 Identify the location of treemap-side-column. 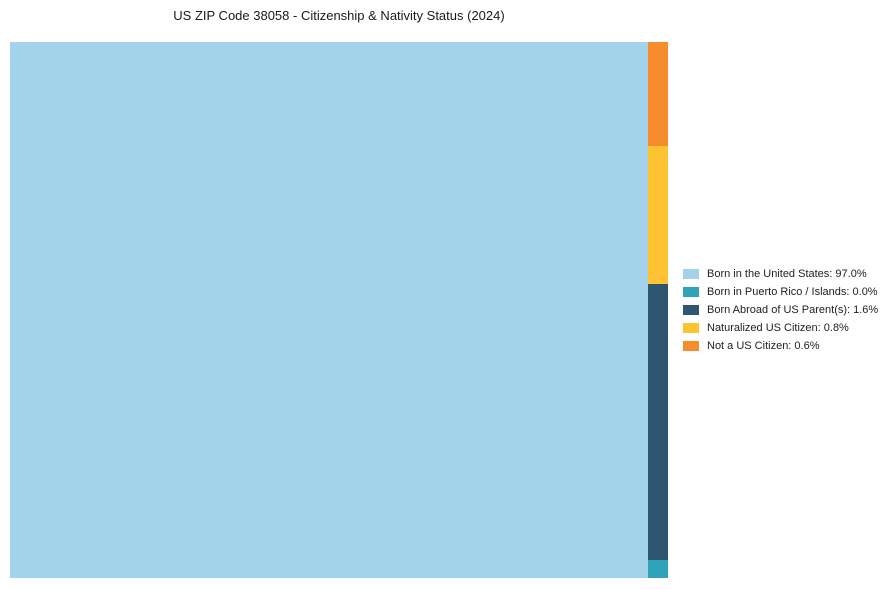
(658, 310).